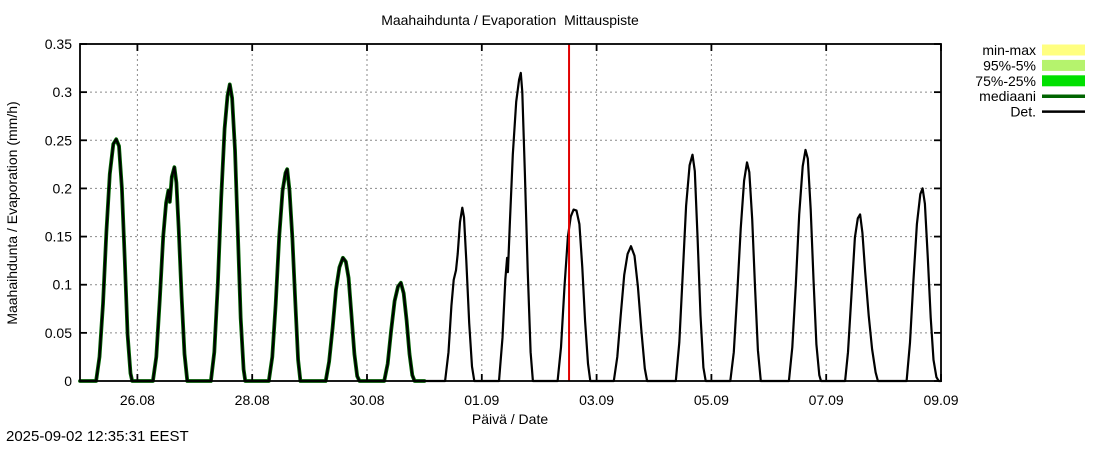 This screenshot has width=1100, height=450. What do you see at coordinates (1005, 81) in the screenshot?
I see `legend-label: 75%-25%` at bounding box center [1005, 81].